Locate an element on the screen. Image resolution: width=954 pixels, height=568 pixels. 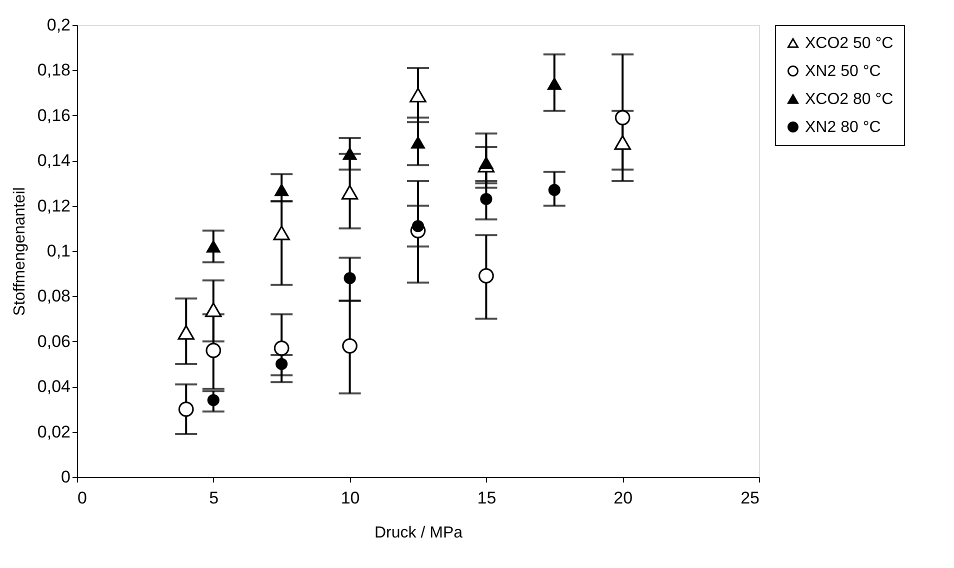
y-tick-label: 0,14 is located at coordinates (53, 160).